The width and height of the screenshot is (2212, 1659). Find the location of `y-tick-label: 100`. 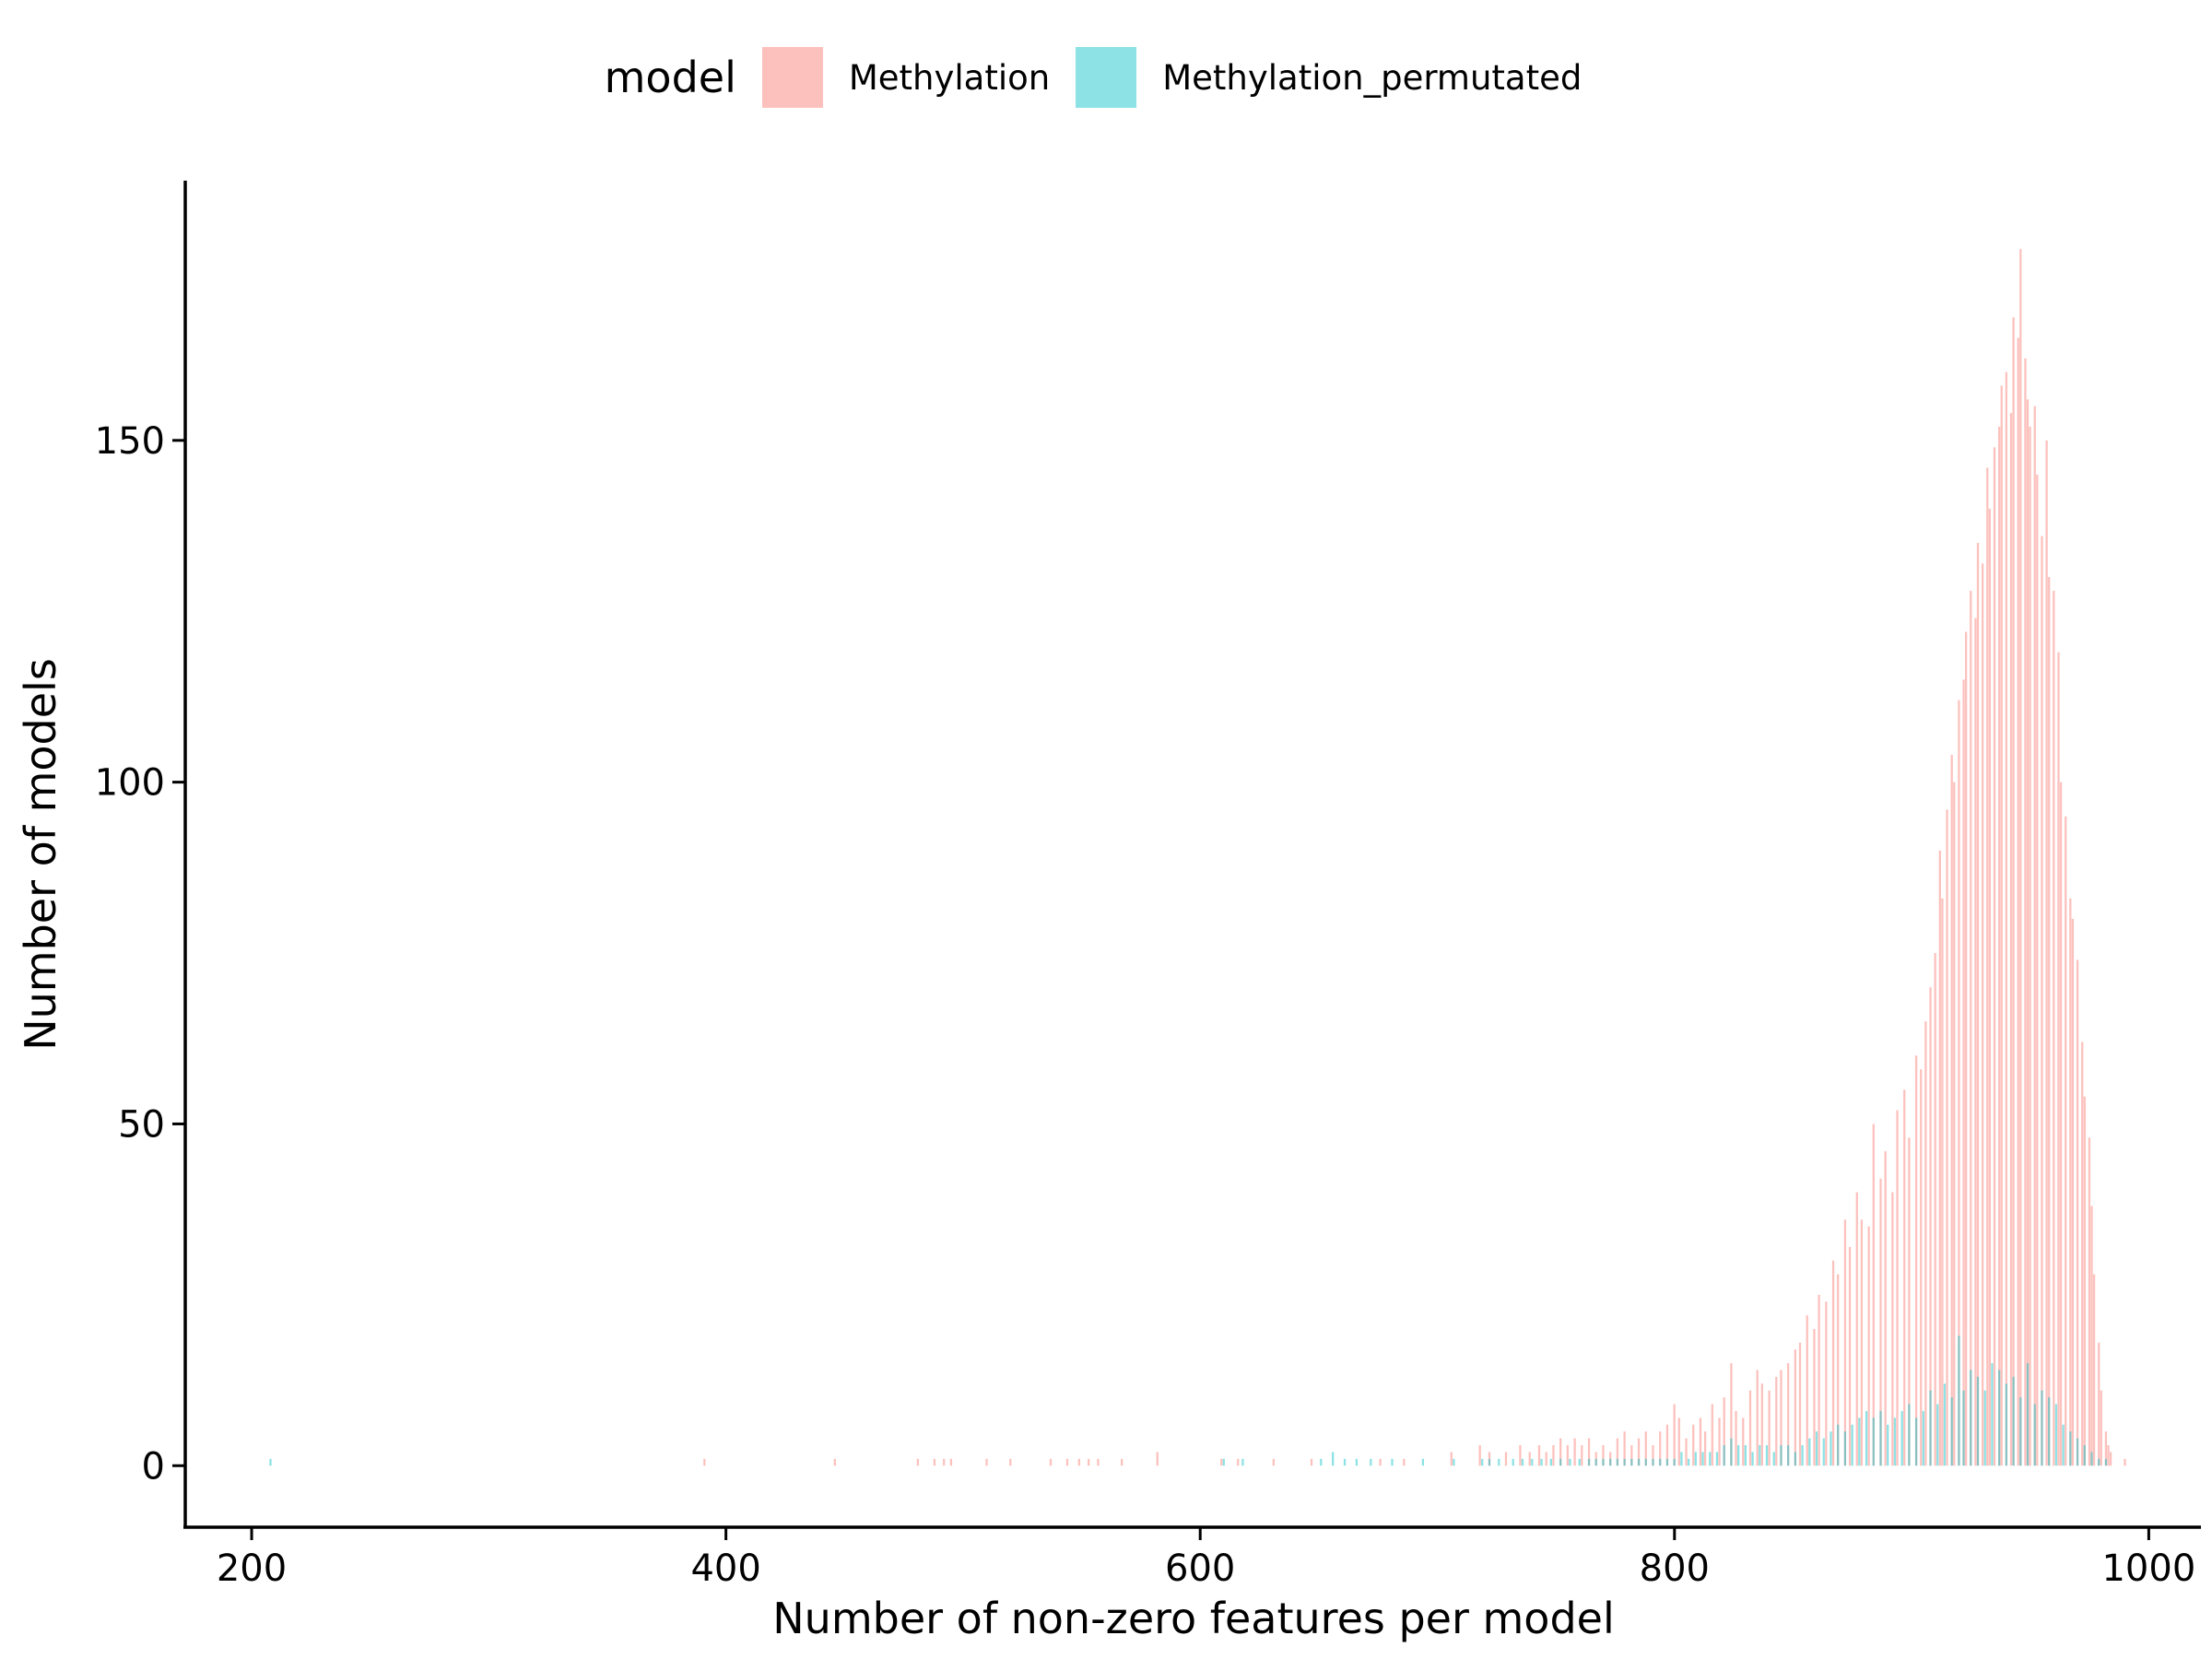

y-tick-label: 100 is located at coordinates (130, 783).